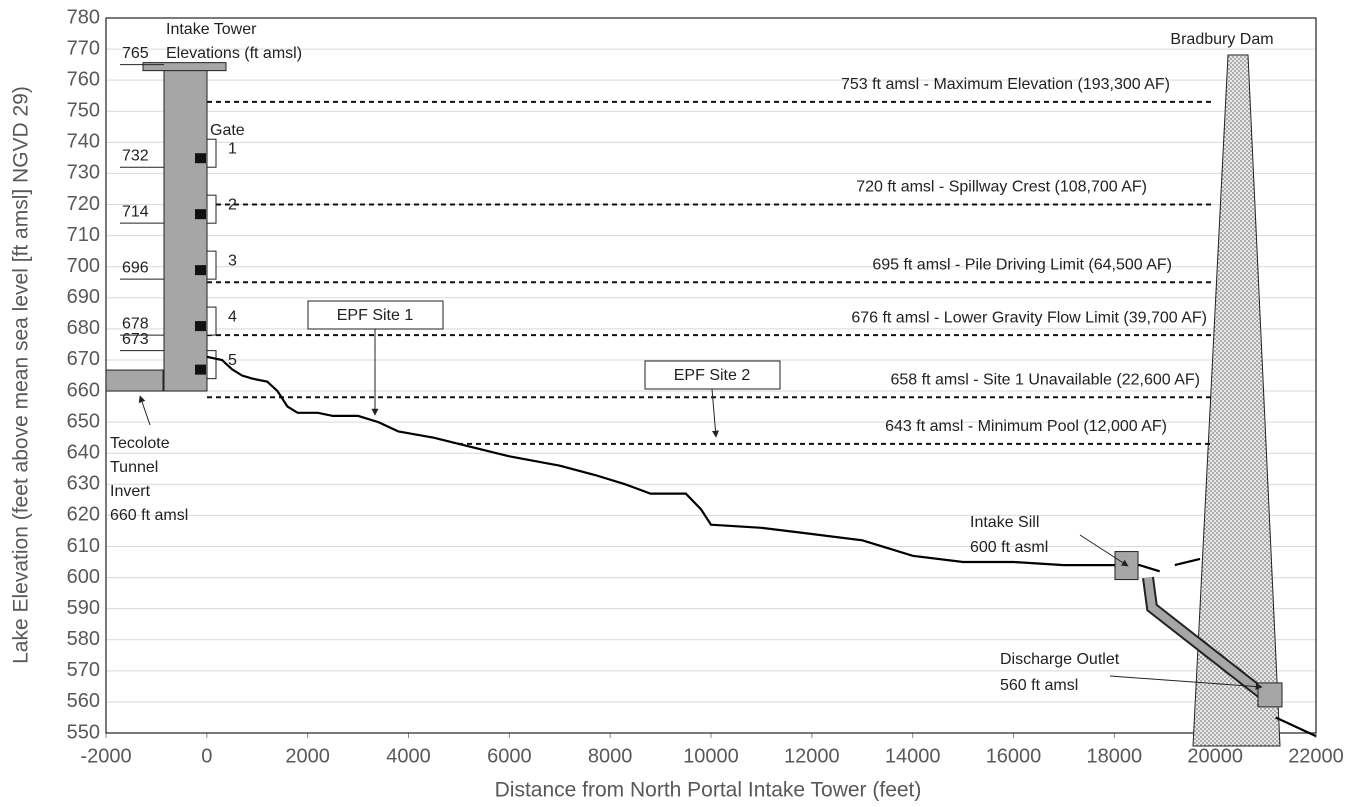 The height and width of the screenshot is (807, 1367). Describe the element at coordinates (408, 756) in the screenshot. I see `x-tick-label: 4000` at that location.